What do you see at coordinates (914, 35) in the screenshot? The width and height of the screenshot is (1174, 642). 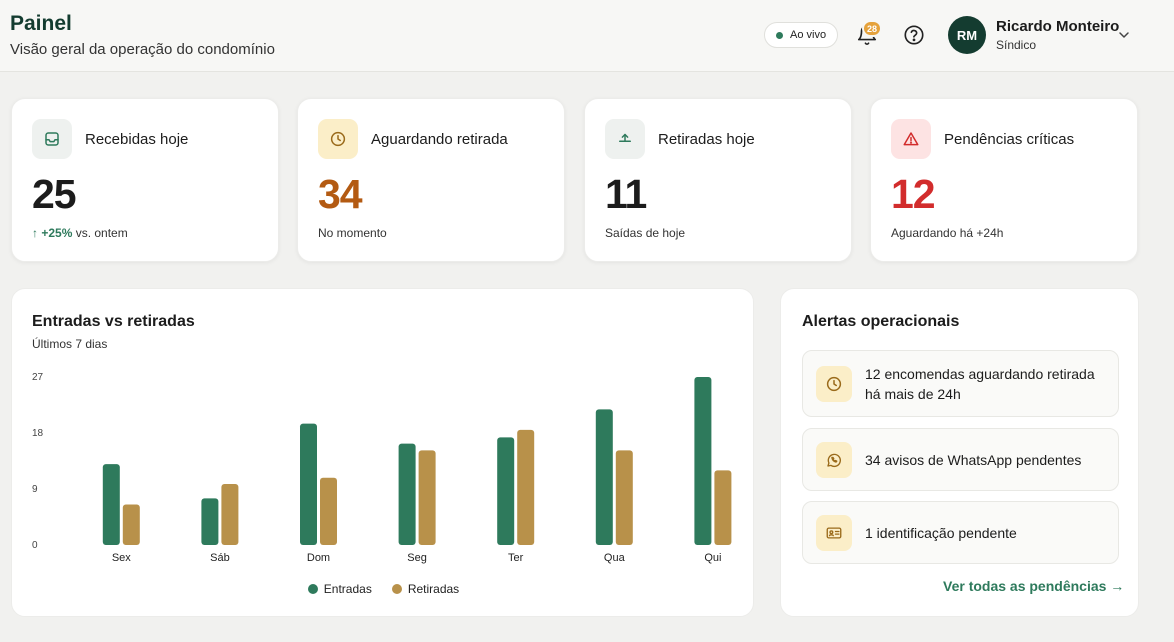 I see `help-icon` at bounding box center [914, 35].